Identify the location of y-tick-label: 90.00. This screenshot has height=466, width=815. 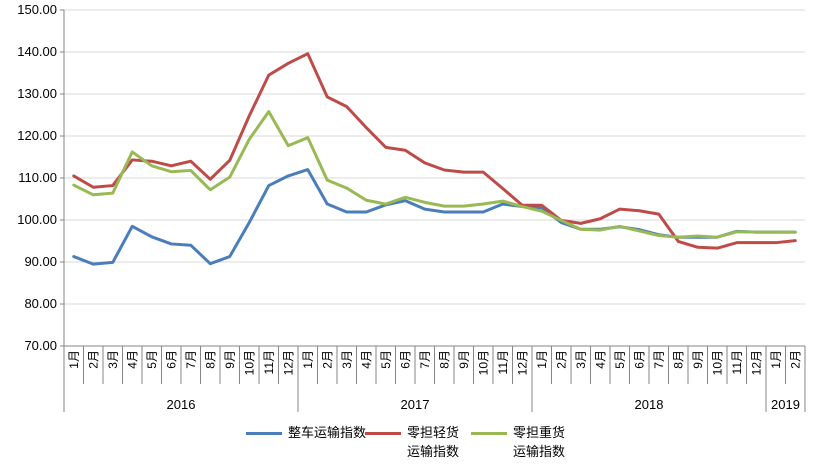
(40, 261).